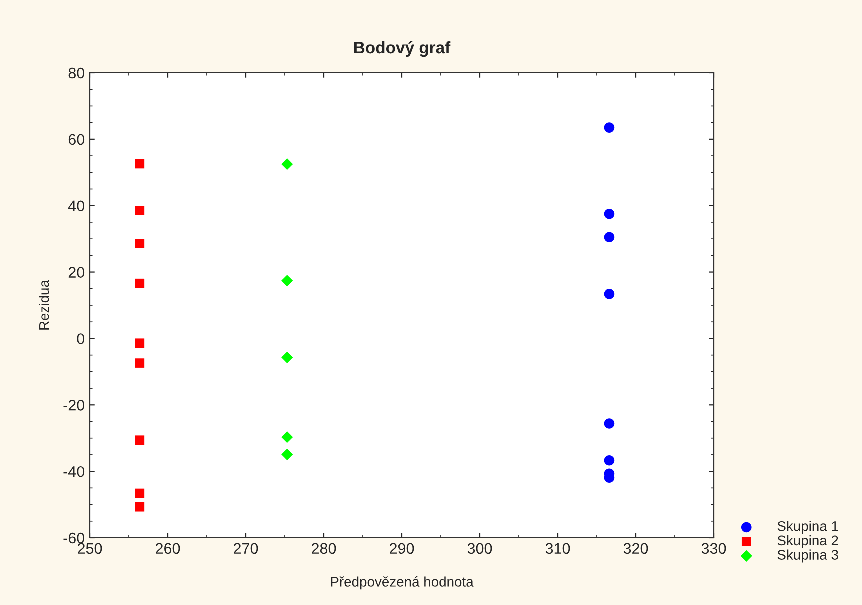  What do you see at coordinates (402, 548) in the screenshot?
I see `x-tick-label: 290` at bounding box center [402, 548].